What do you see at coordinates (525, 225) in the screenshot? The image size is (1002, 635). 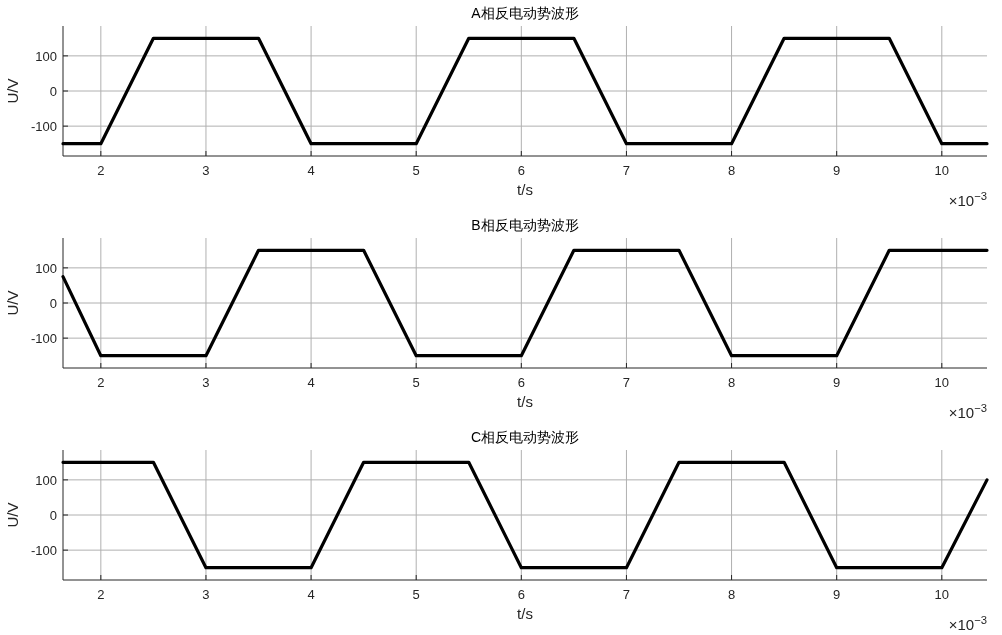 I see `chart-title: B相反电动势波形` at bounding box center [525, 225].